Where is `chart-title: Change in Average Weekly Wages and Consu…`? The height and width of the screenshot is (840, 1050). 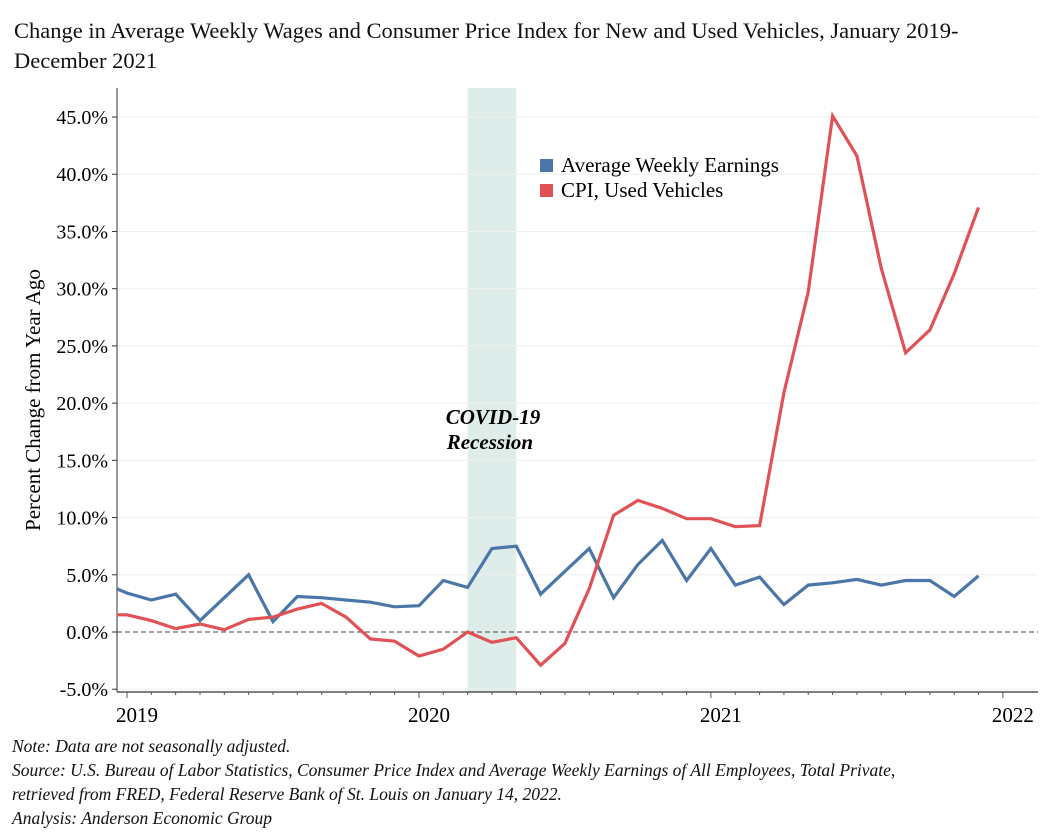
chart-title: Change in Average Weekly Wages and Consu… is located at coordinates (486, 45).